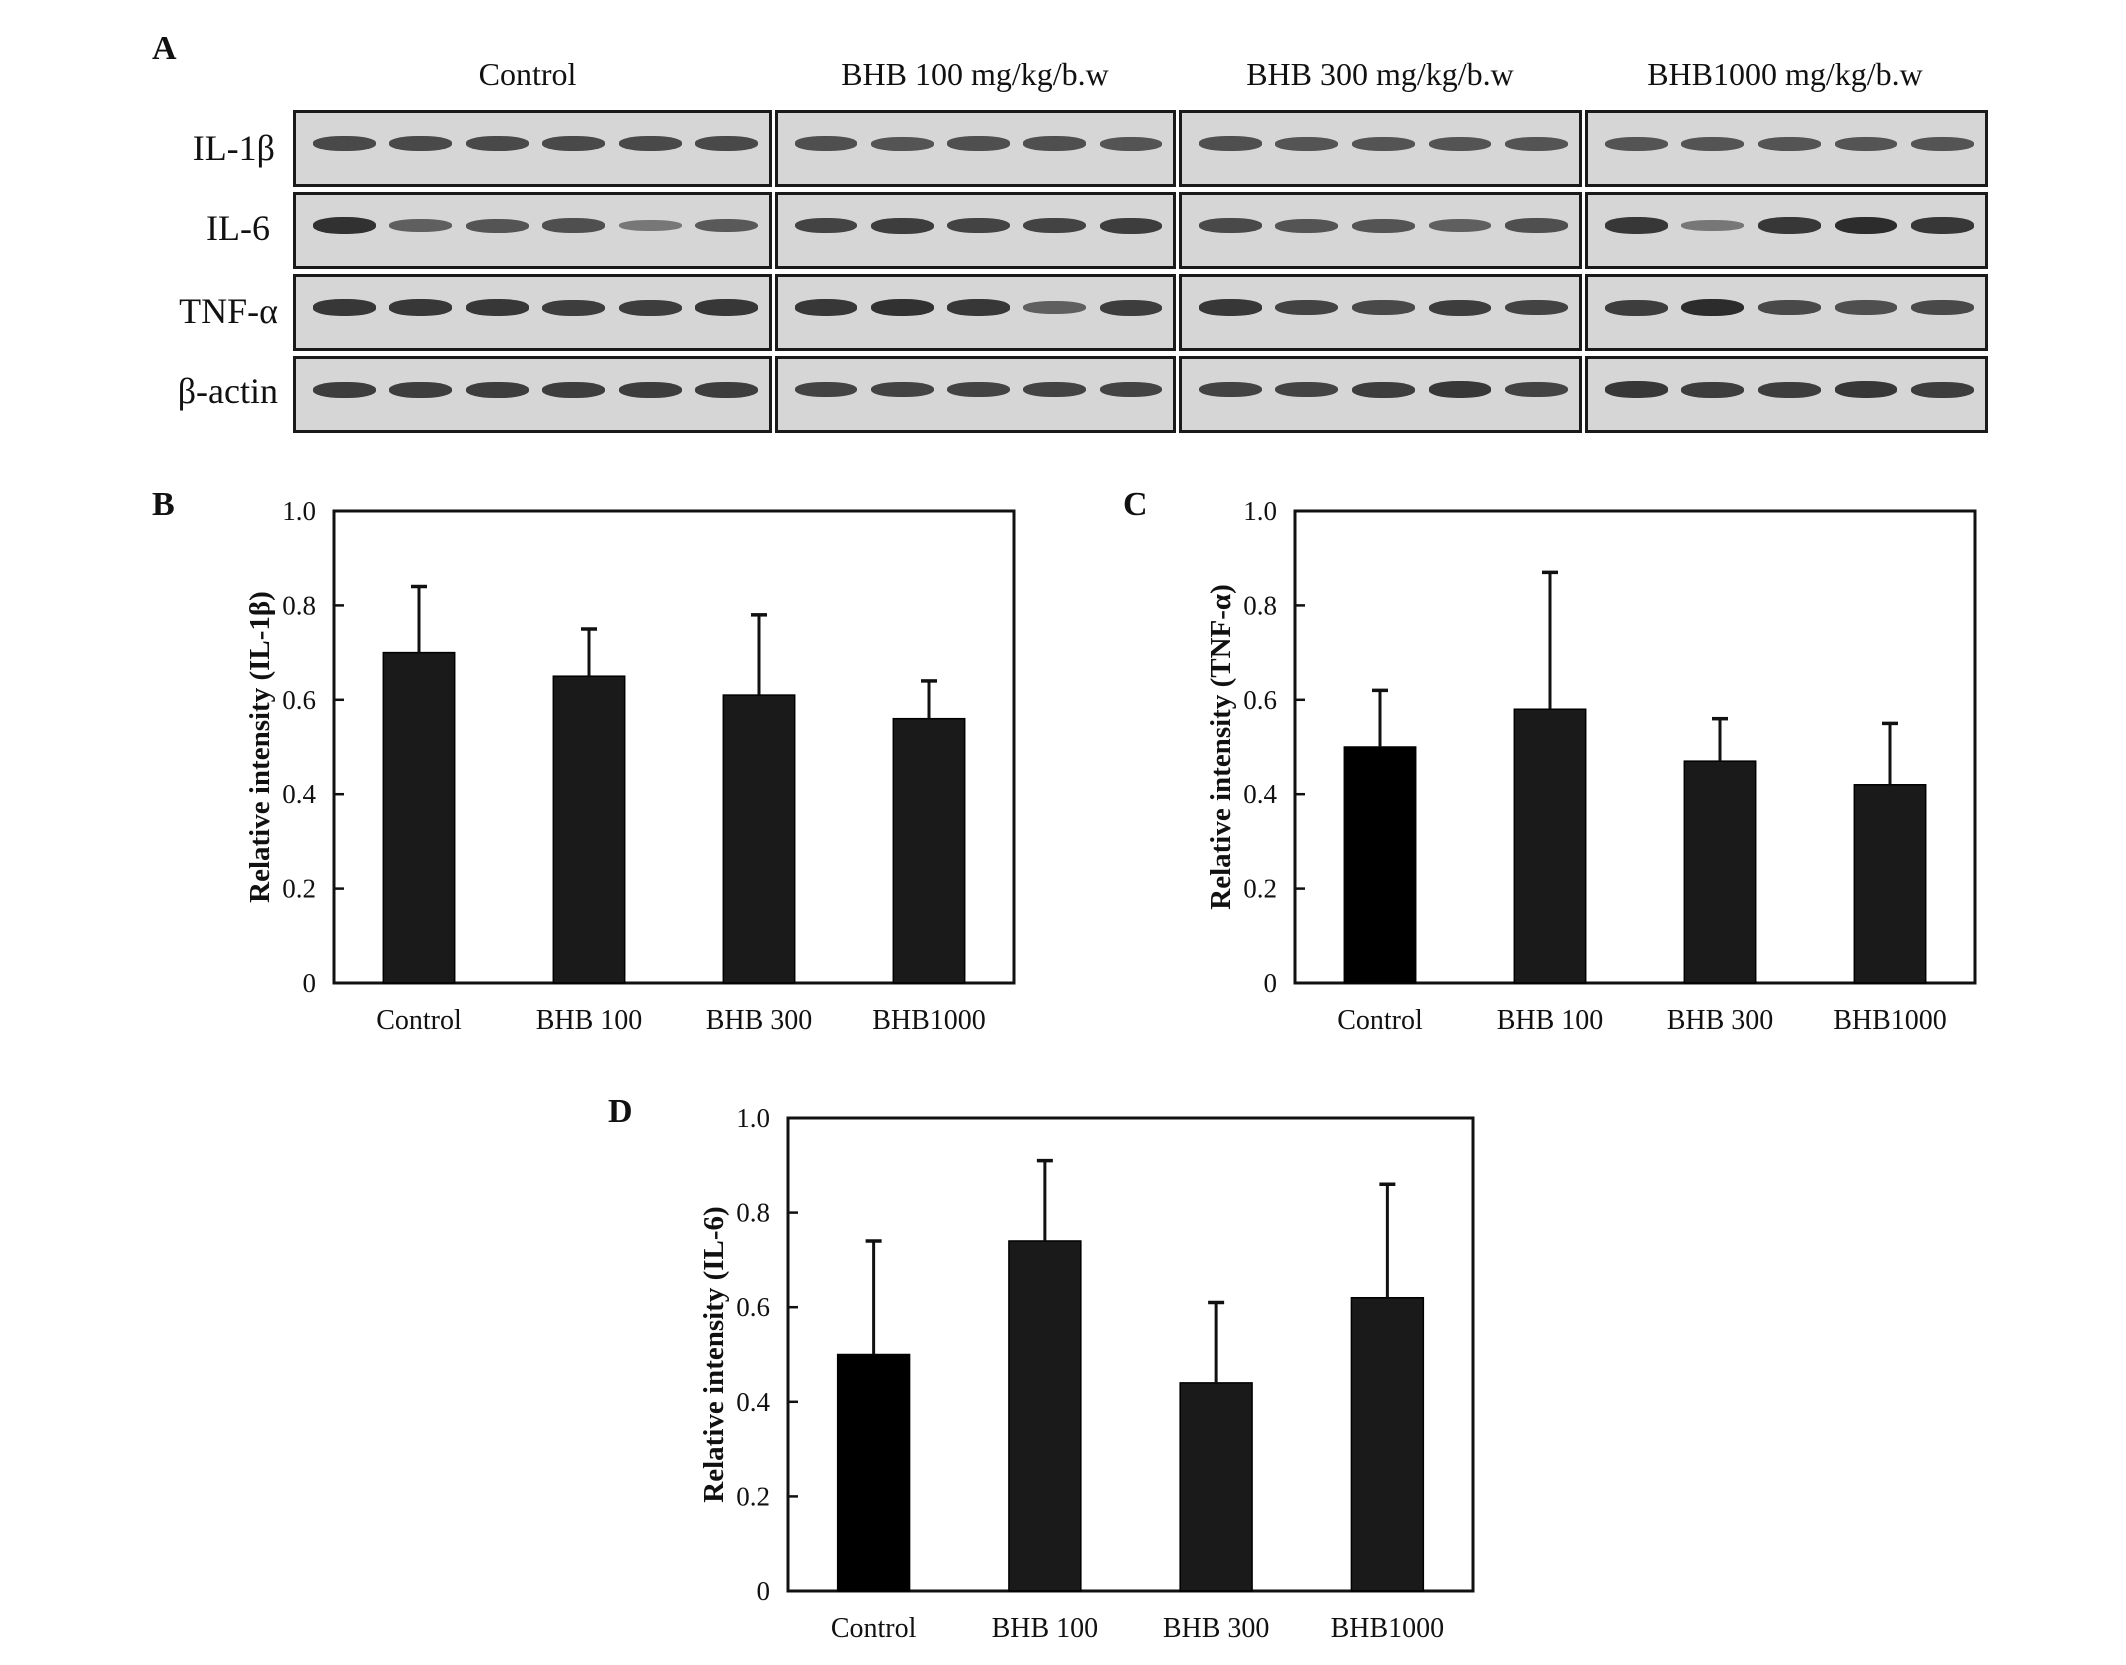 Image resolution: width=2126 pixels, height=1665 pixels. What do you see at coordinates (1221, 746) in the screenshot?
I see `y-axis-label: Relative intensity (TNF-α)` at bounding box center [1221, 746].